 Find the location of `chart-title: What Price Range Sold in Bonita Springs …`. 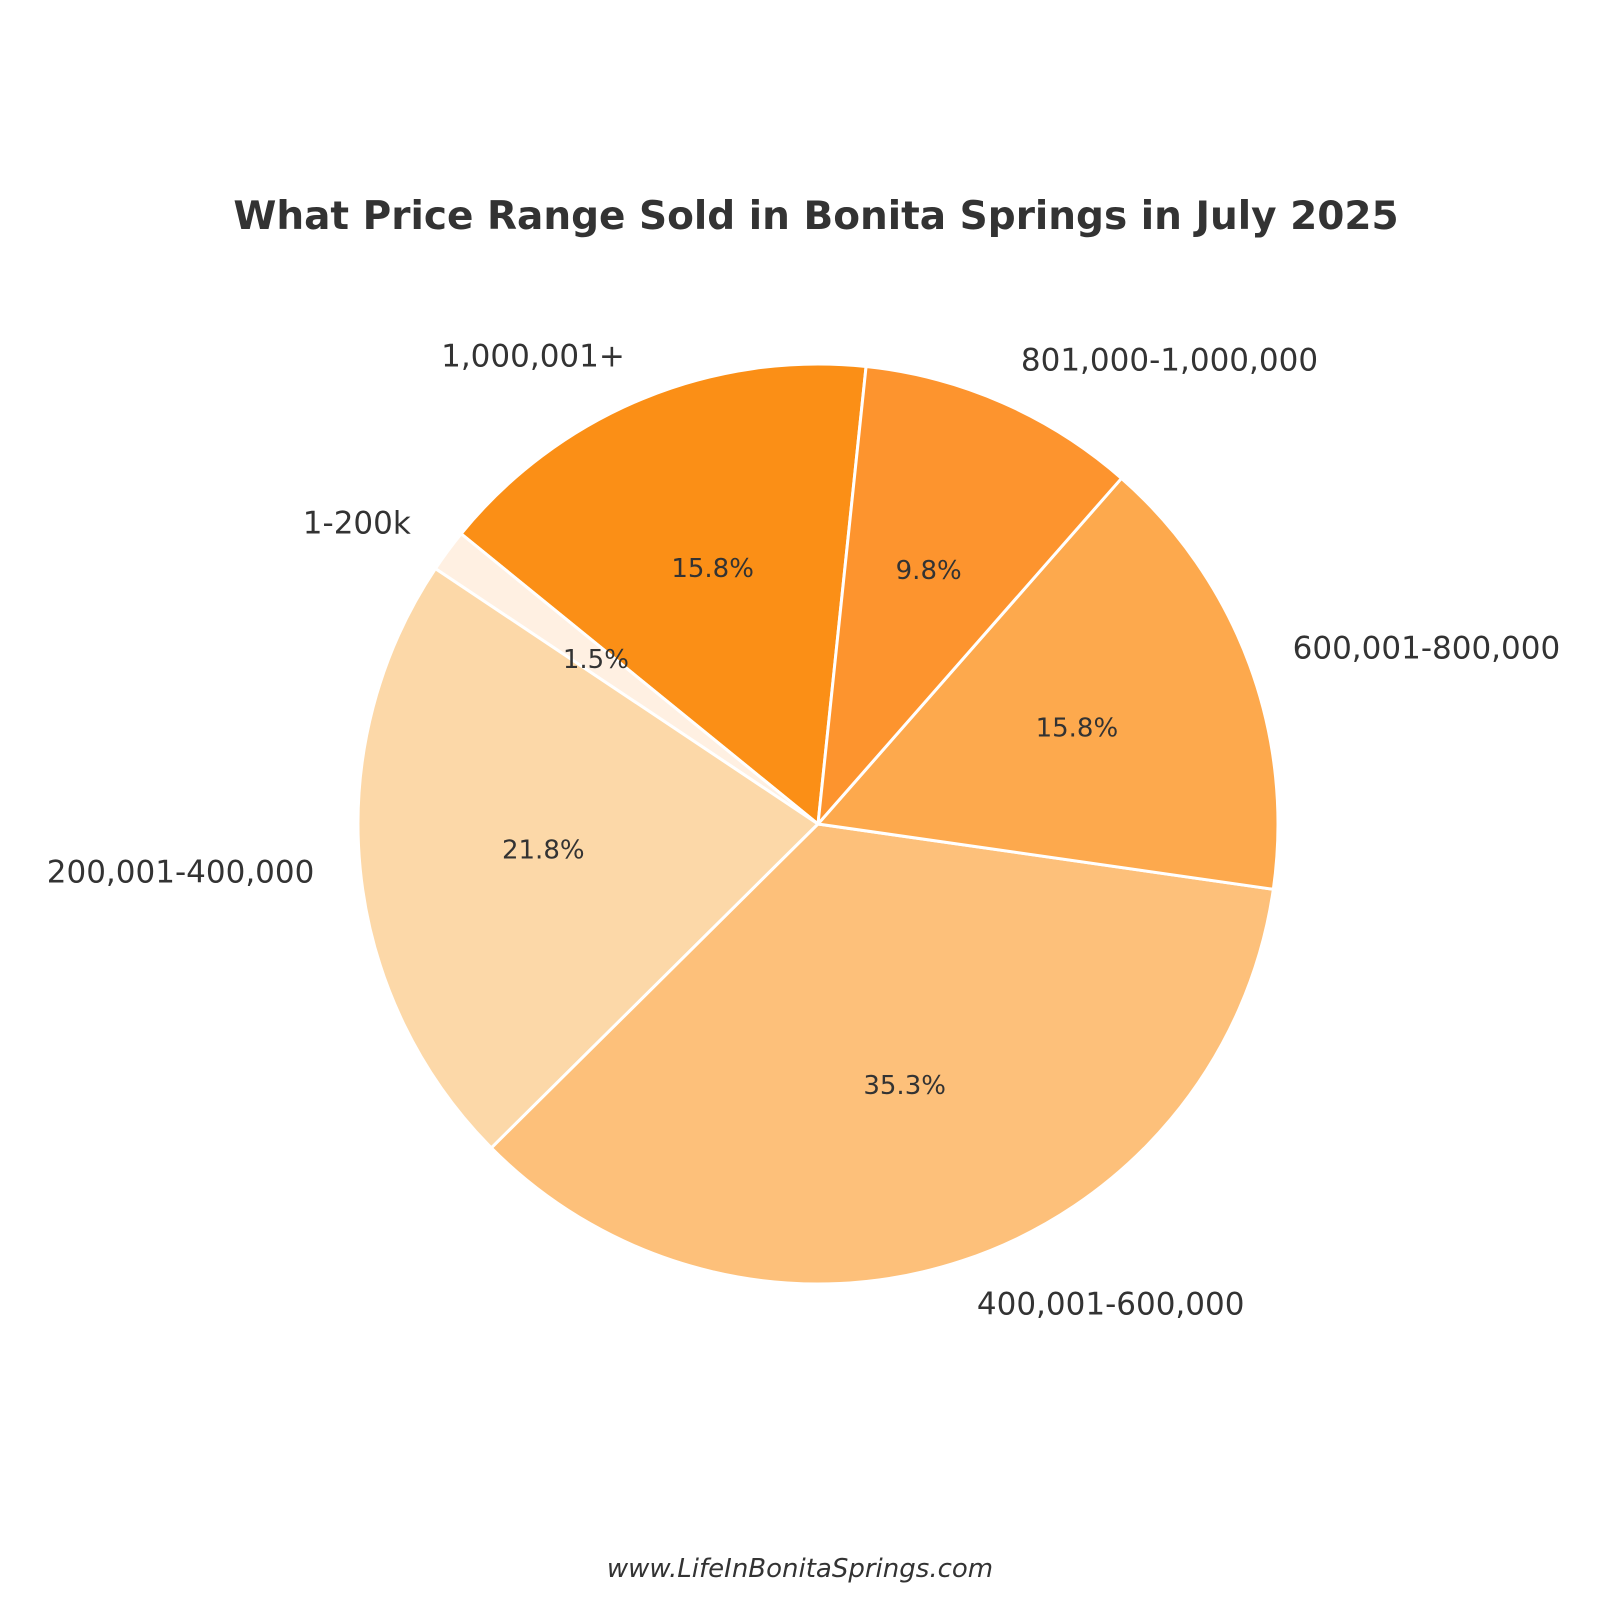

chart-title: What Price Range Sold in Bonita Springs … is located at coordinates (815, 216).